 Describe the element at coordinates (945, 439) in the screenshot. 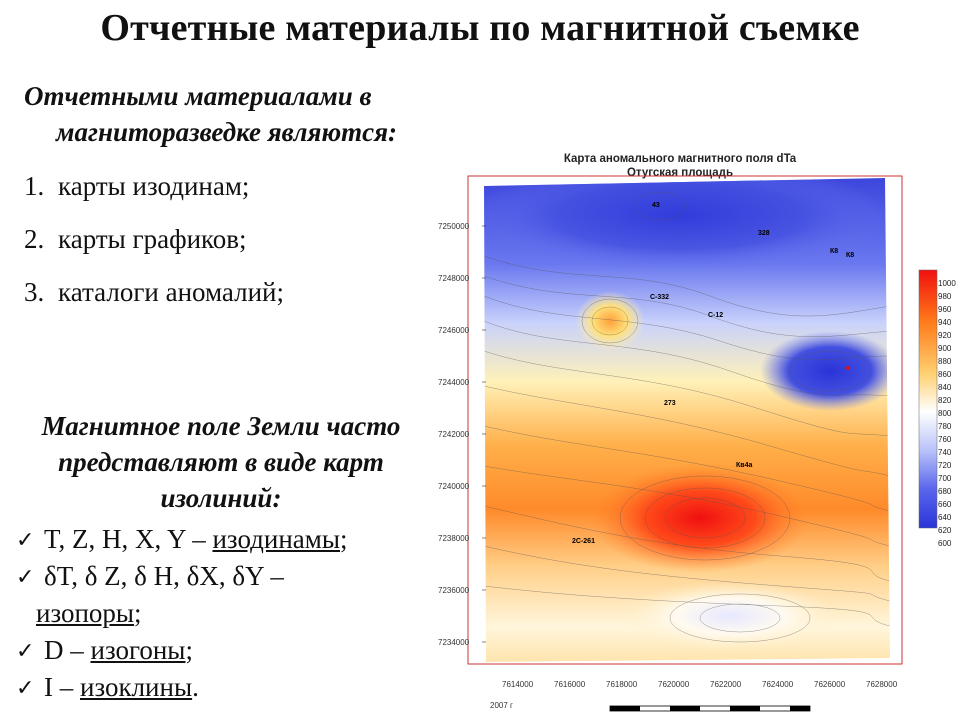

I see `colorbar-label: 760` at that location.